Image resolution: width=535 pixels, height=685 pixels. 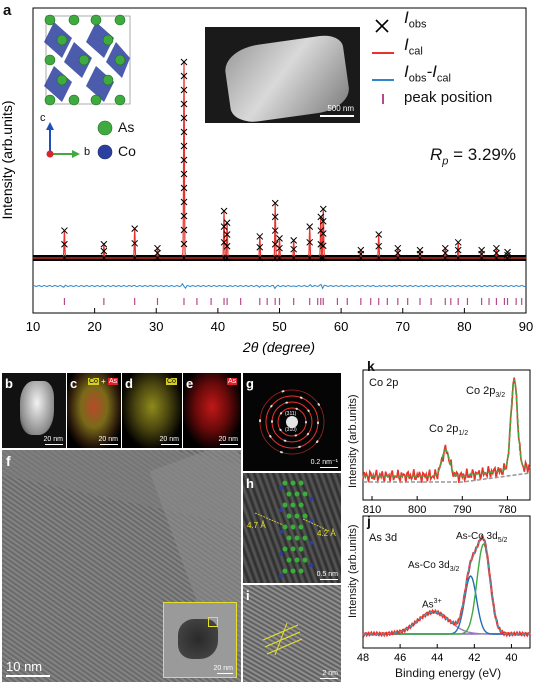 What do you see at coordinates (74, 383) in the screenshot?
I see `panel-letter-c: c` at bounding box center [74, 383].